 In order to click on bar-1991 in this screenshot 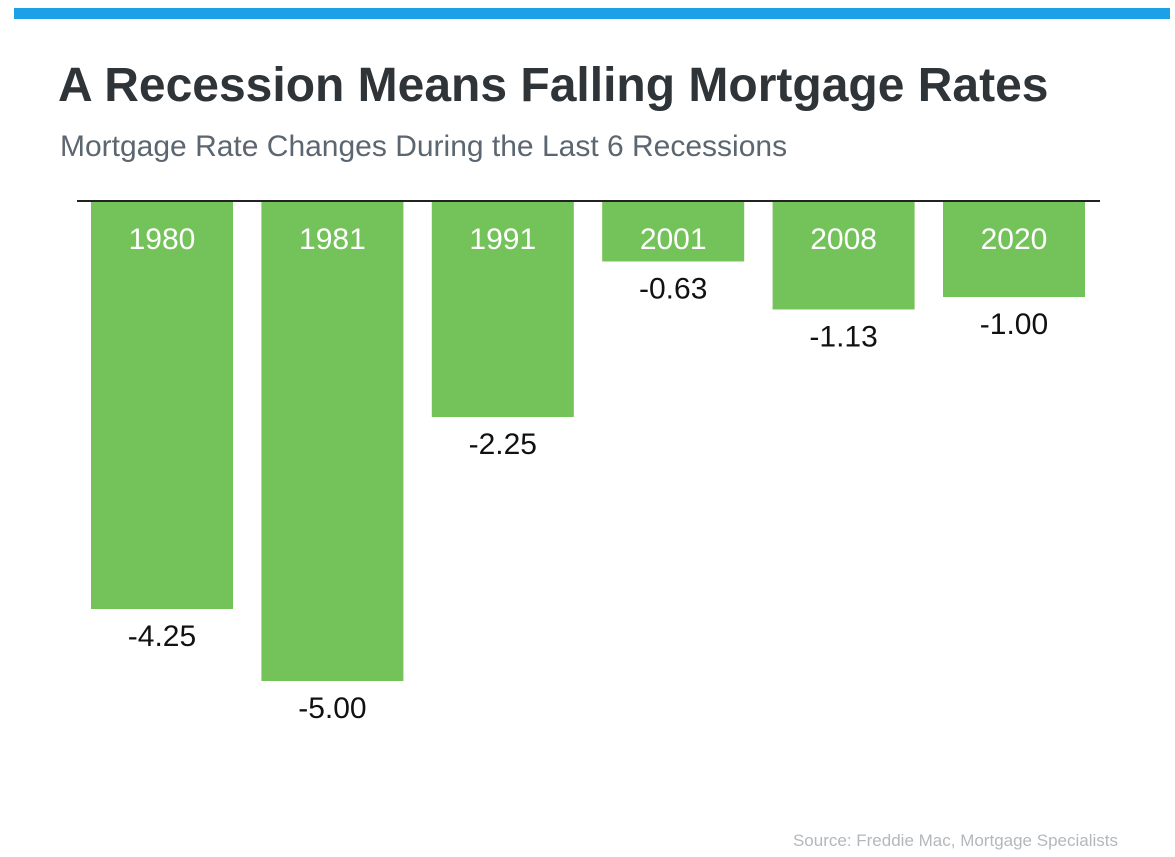, I will do `click(502, 309)`.